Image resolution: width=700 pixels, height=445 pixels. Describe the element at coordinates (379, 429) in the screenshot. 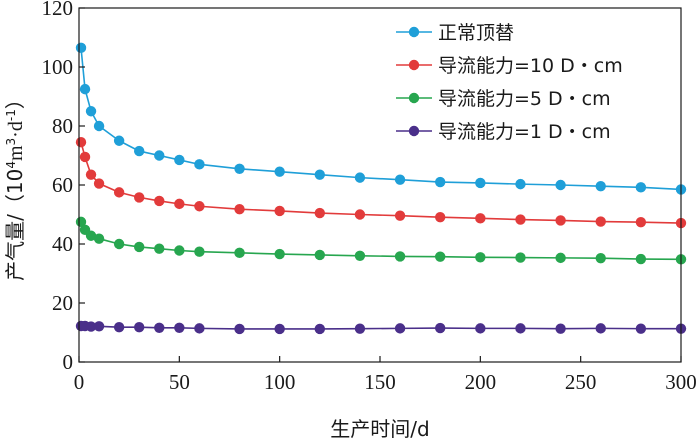

I see `x-axis-title: 生产时间/d` at that location.